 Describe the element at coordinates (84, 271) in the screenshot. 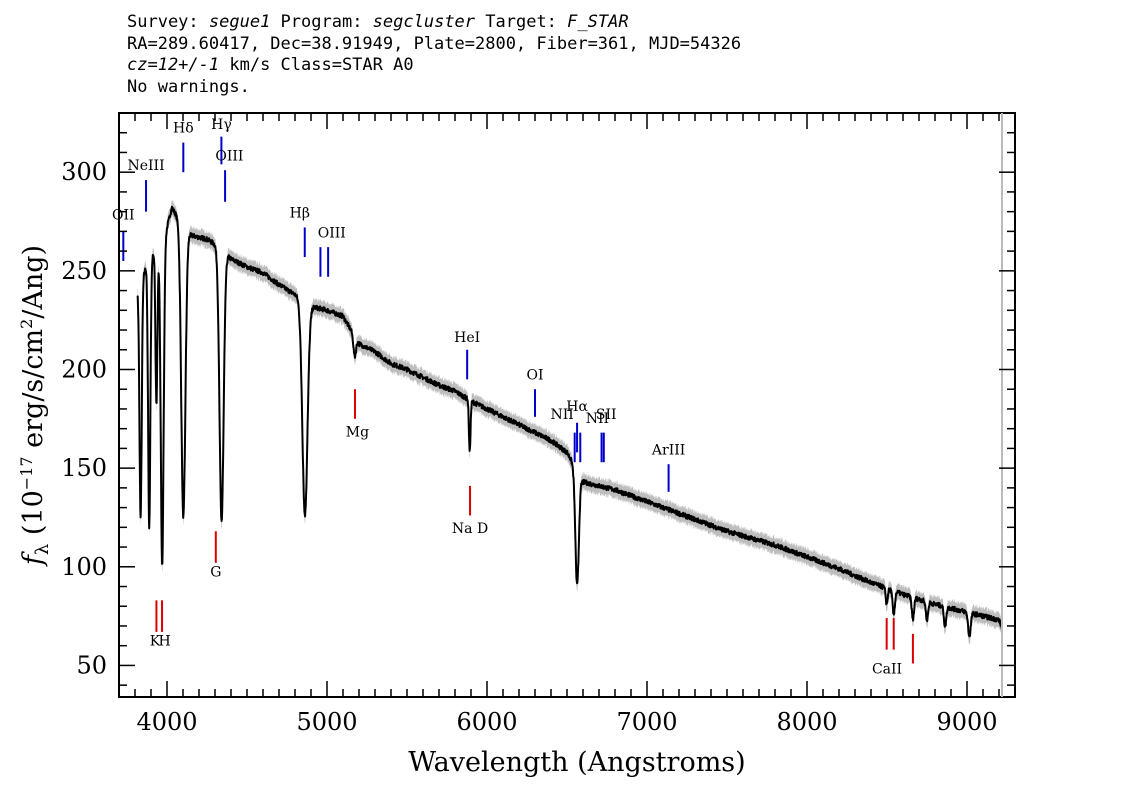

I see `y-tick-label: 250` at that location.